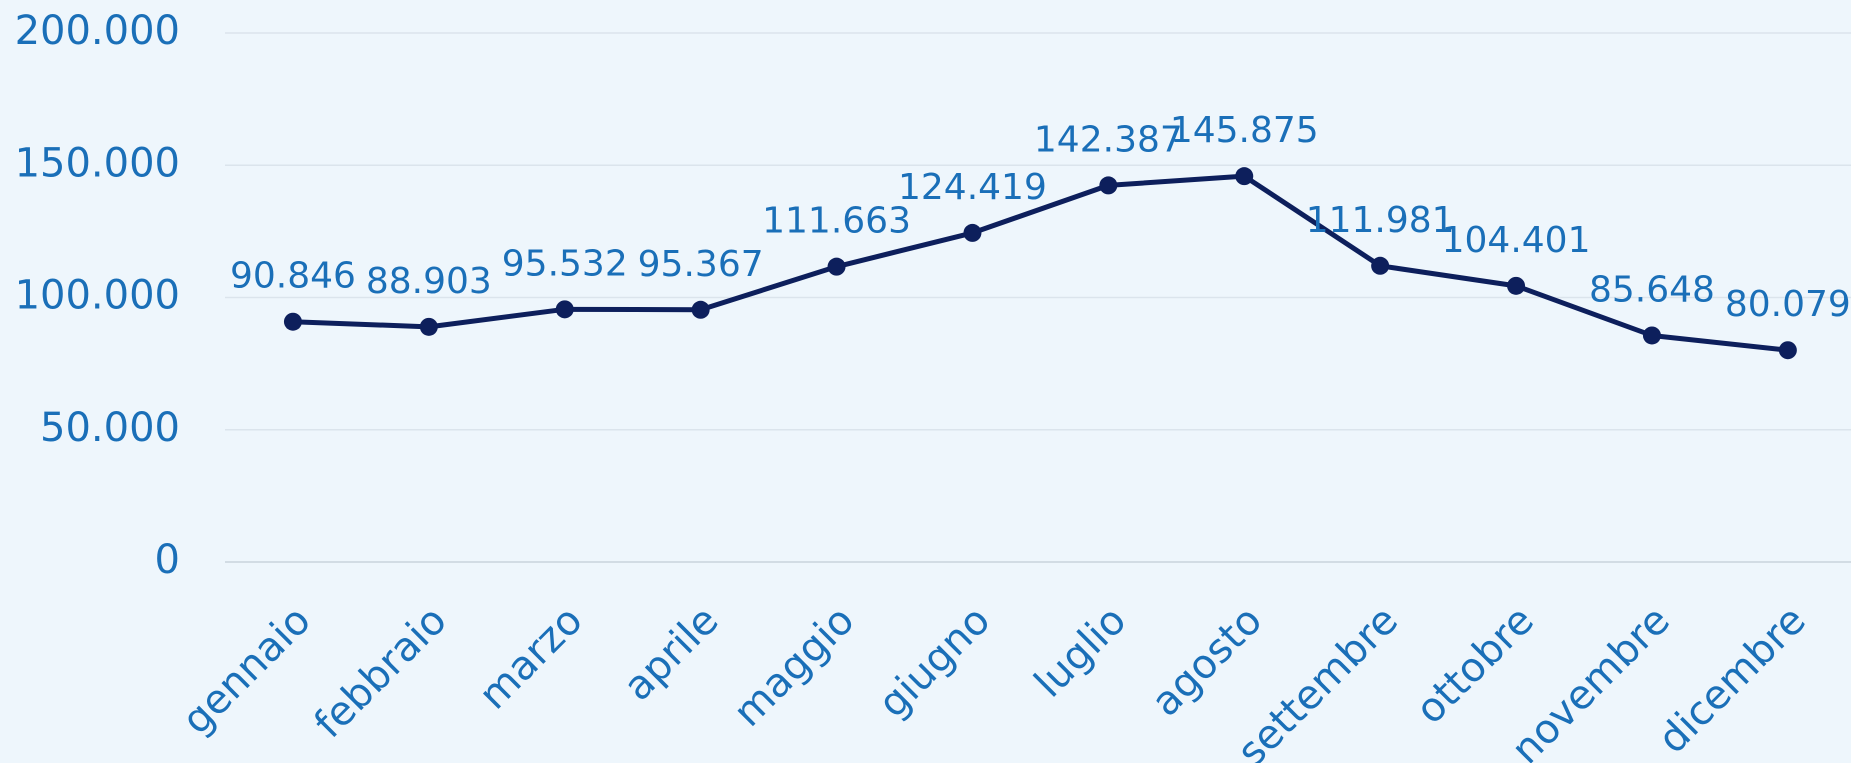 The height and width of the screenshot is (763, 1851). I want to click on x-tick-label: maggio, so click(794, 666).